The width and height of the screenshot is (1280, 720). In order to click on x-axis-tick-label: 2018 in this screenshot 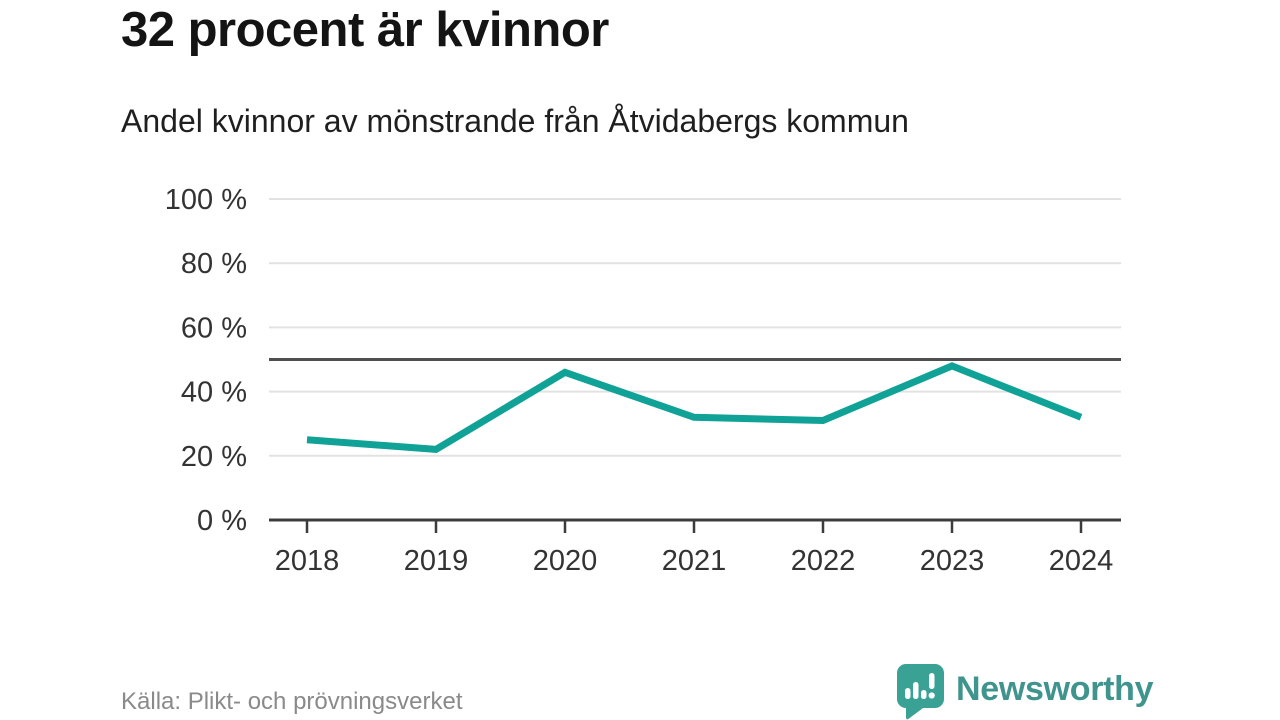, I will do `click(307, 561)`.